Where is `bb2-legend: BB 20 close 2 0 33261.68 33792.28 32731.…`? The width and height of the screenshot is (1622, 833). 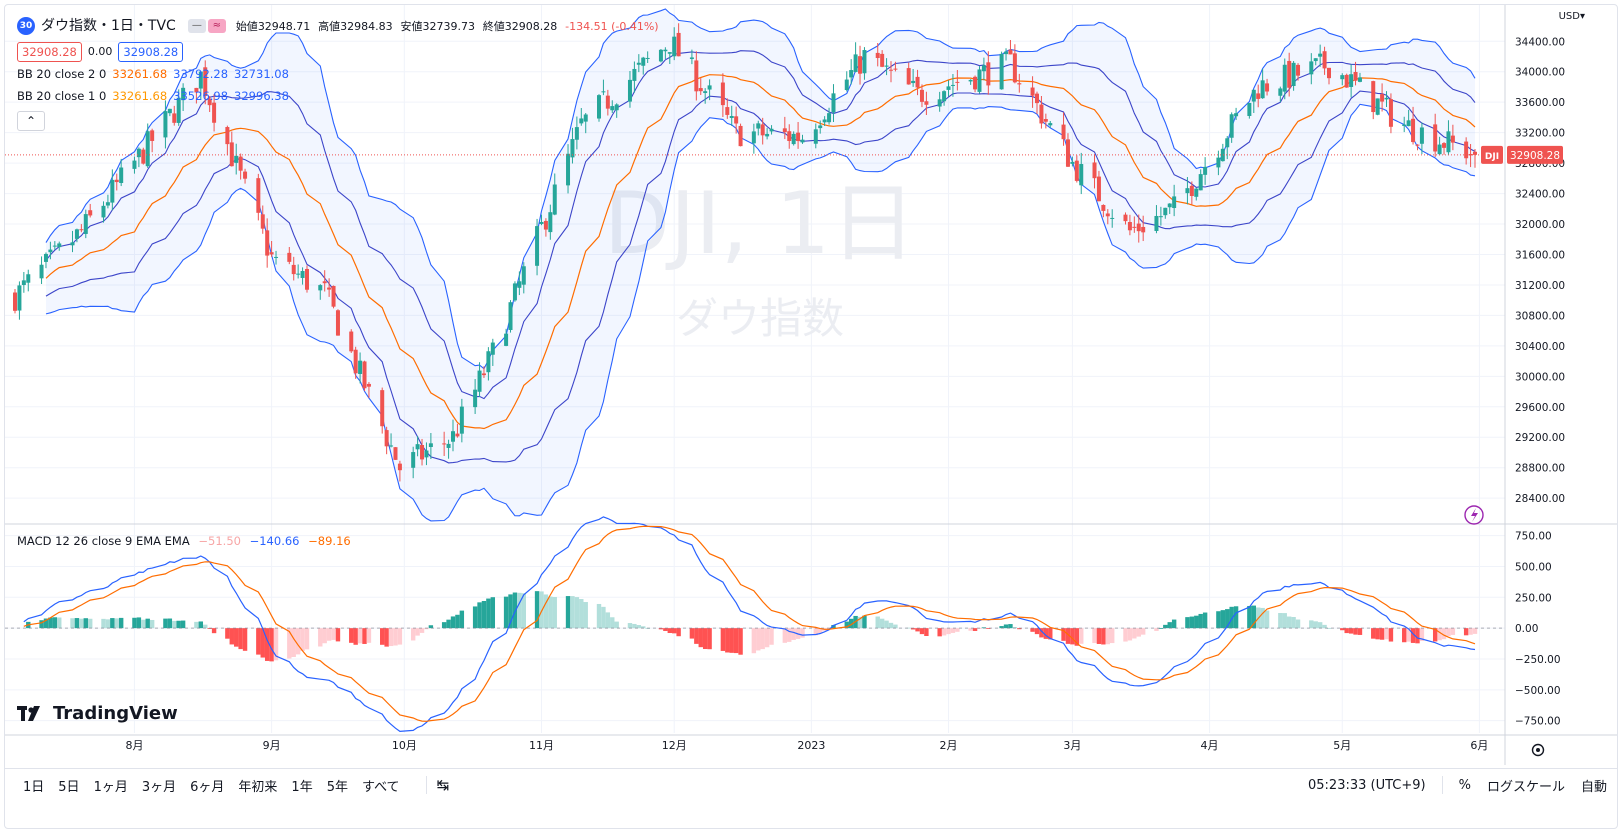 bb2-legend: BB 20 close 2 0 33261.68 33792.28 32731.… is located at coordinates (153, 74).